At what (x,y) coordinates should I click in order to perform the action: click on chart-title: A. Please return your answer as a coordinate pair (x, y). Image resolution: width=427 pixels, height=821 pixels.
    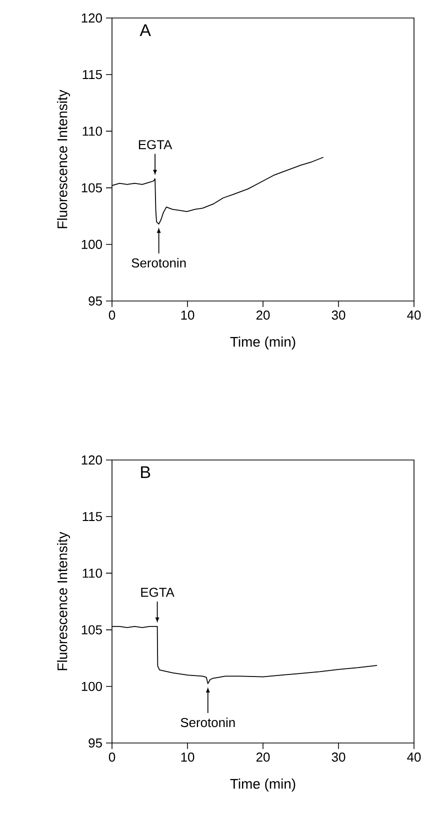
    Looking at the image, I should click on (145, 30).